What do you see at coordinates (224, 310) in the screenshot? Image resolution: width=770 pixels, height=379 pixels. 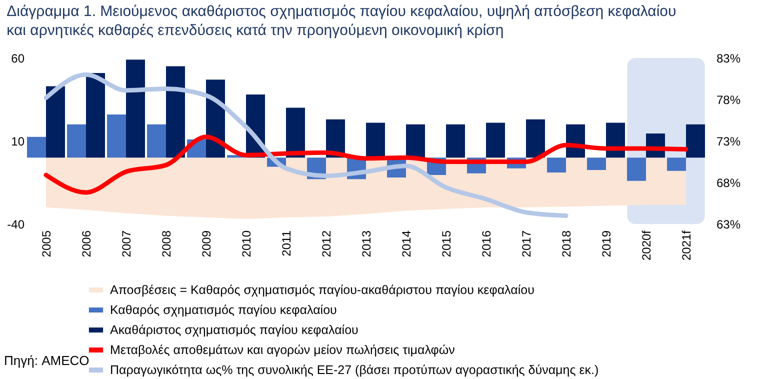 I see `legend-label: Καθαρός σχηματισμός παγίου κεφαλαίου` at bounding box center [224, 310].